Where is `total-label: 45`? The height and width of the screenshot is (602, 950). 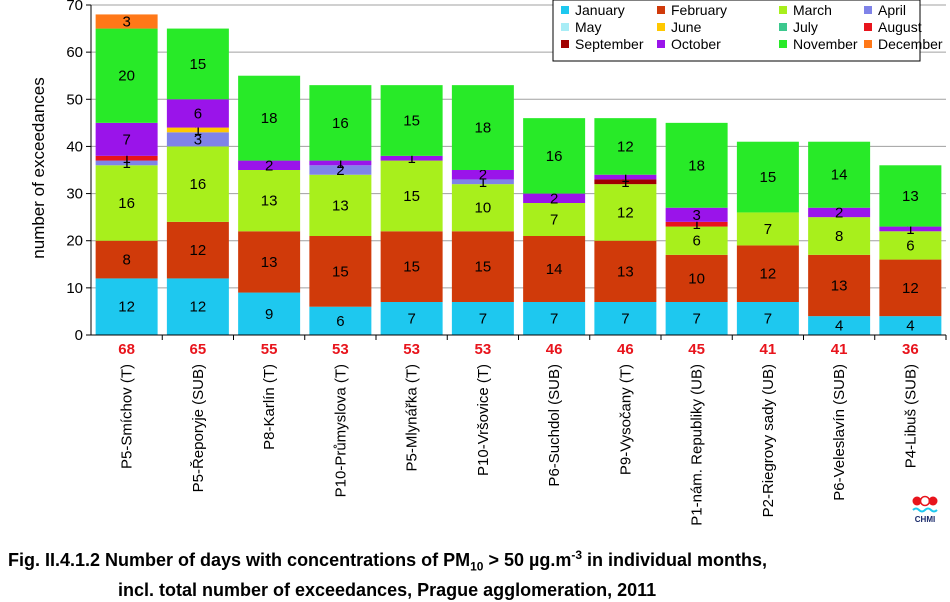 total-label: 45 is located at coordinates (696, 349).